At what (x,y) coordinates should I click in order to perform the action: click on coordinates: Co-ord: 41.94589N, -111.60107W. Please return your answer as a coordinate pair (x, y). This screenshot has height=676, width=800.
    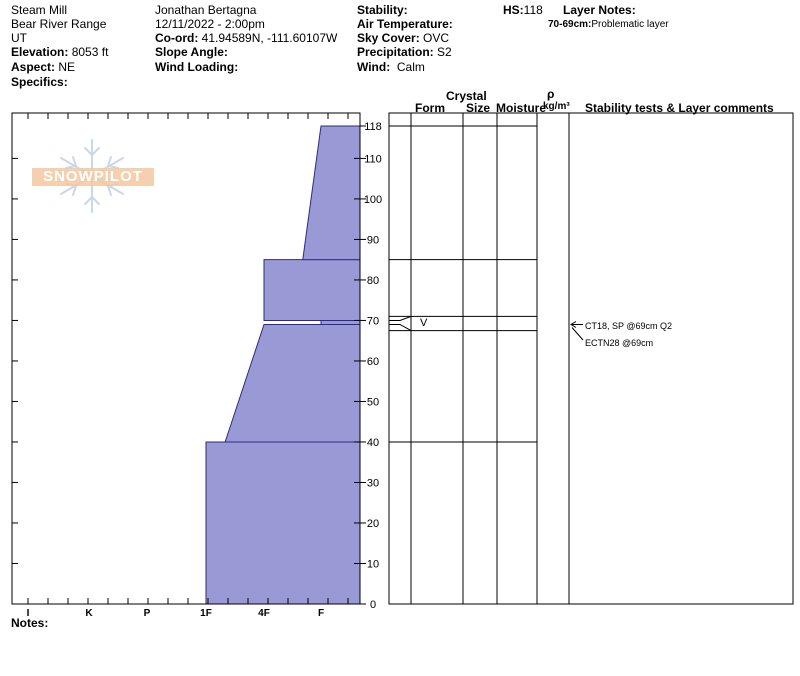
    Looking at the image, I should click on (246, 38).